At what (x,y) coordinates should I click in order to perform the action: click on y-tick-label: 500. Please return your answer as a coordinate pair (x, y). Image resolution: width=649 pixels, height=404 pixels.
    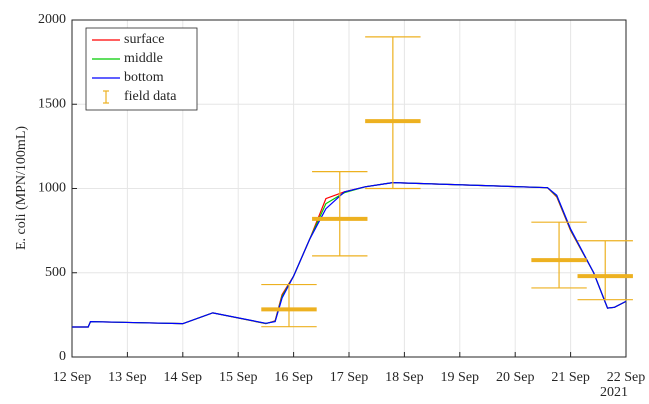
    Looking at the image, I should click on (55, 272).